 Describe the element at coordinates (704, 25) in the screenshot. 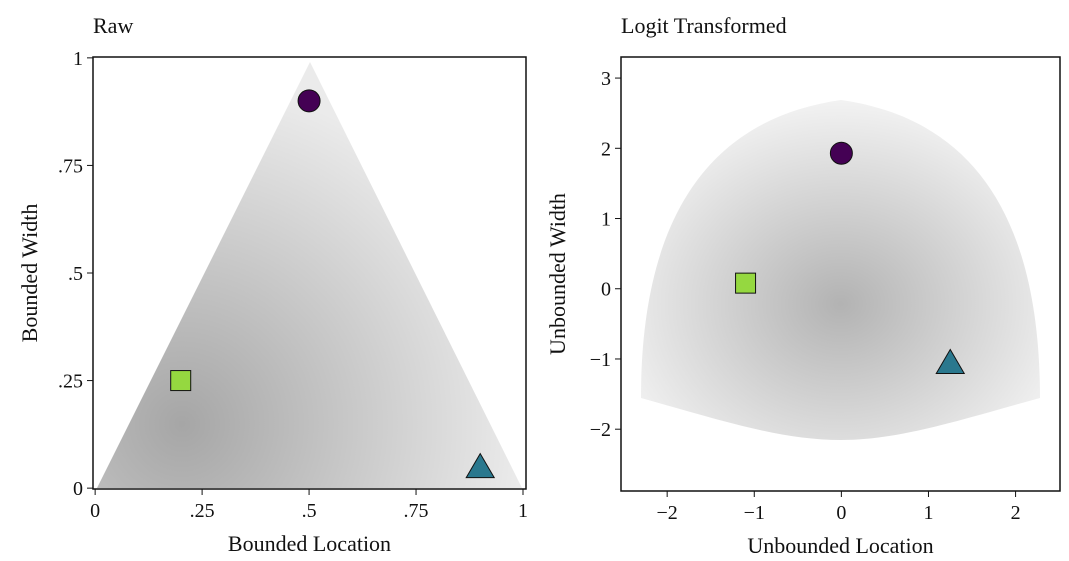

I see `chart-title: Logit Transformed` at that location.